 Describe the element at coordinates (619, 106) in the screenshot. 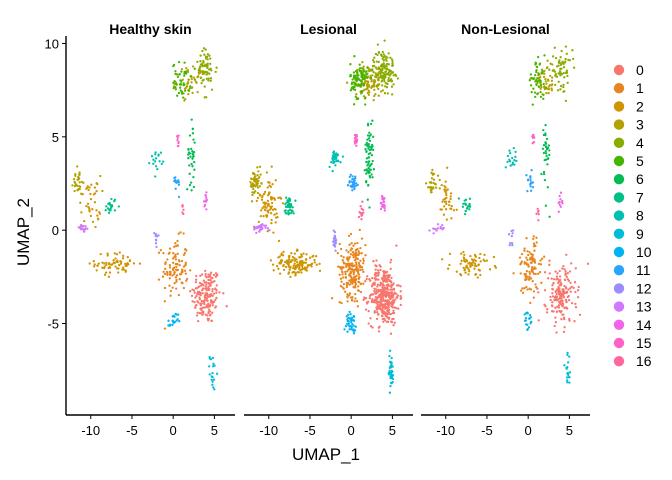

I see `legend-swatch` at that location.